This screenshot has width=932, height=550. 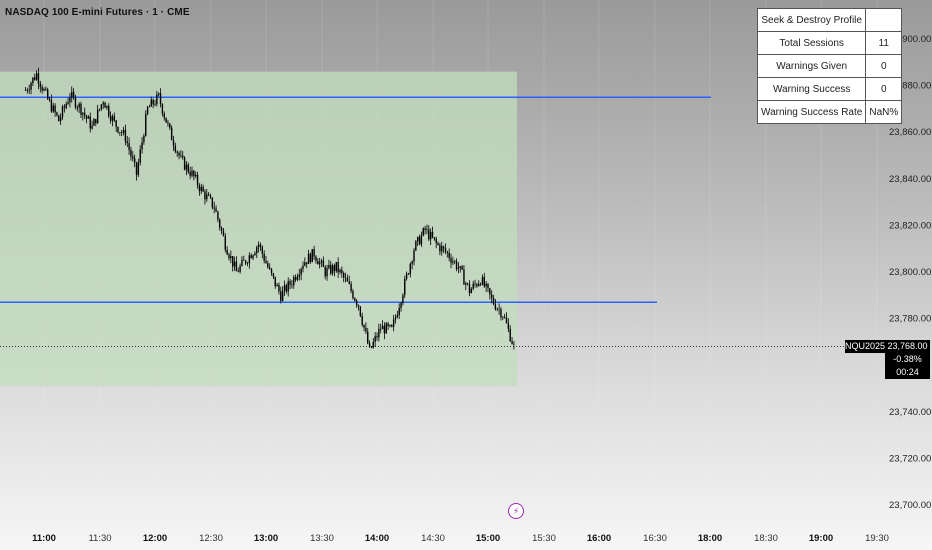 What do you see at coordinates (811, 43) in the screenshot?
I see `total-sessions-label: Total Sessions` at bounding box center [811, 43].